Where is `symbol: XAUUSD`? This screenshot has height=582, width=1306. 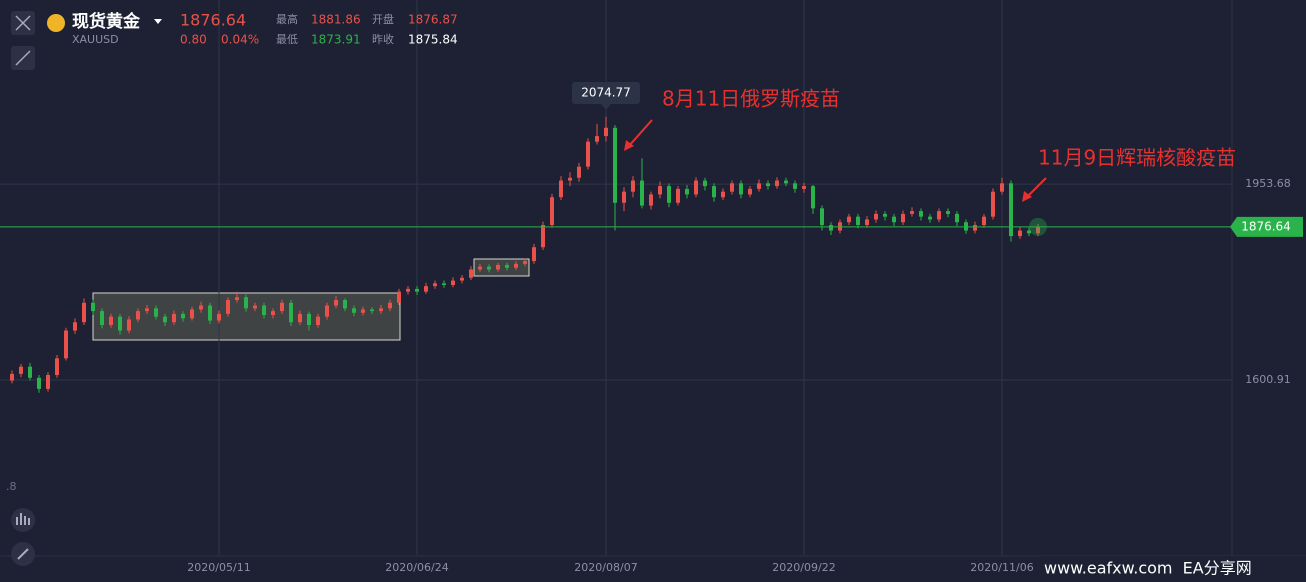
symbol: XAUUSD is located at coordinates (95, 39).